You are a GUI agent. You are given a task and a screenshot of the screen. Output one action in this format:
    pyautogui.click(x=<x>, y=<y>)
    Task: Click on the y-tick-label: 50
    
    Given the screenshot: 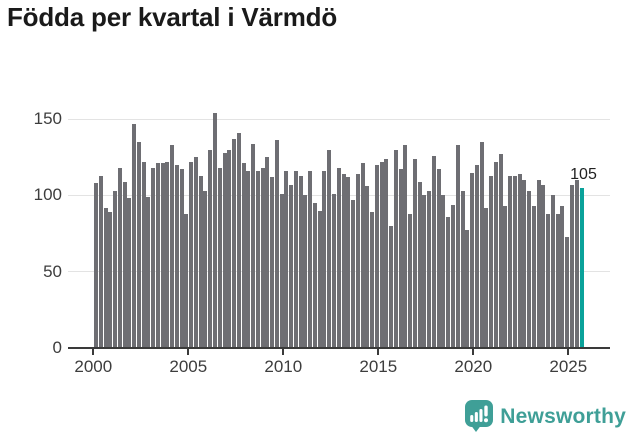 What is the action you would take?
    pyautogui.click(x=52, y=271)
    